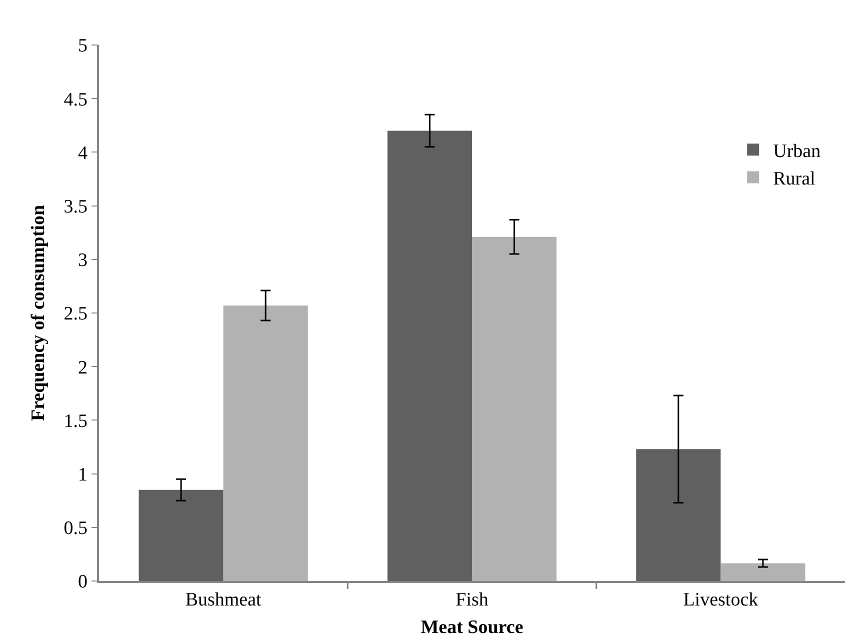  Describe the element at coordinates (83, 261) in the screenshot. I see `y-tick-label: 3` at that location.